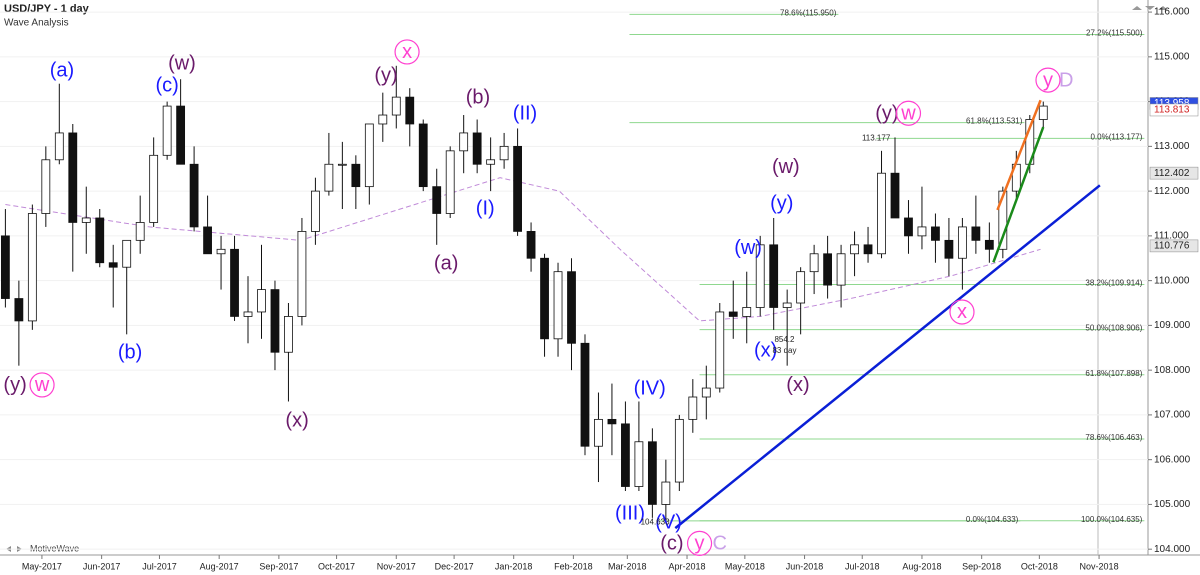 Image resolution: width=1200 pixels, height=575 pixels. I want to click on wave-label: D, so click(1066, 80).